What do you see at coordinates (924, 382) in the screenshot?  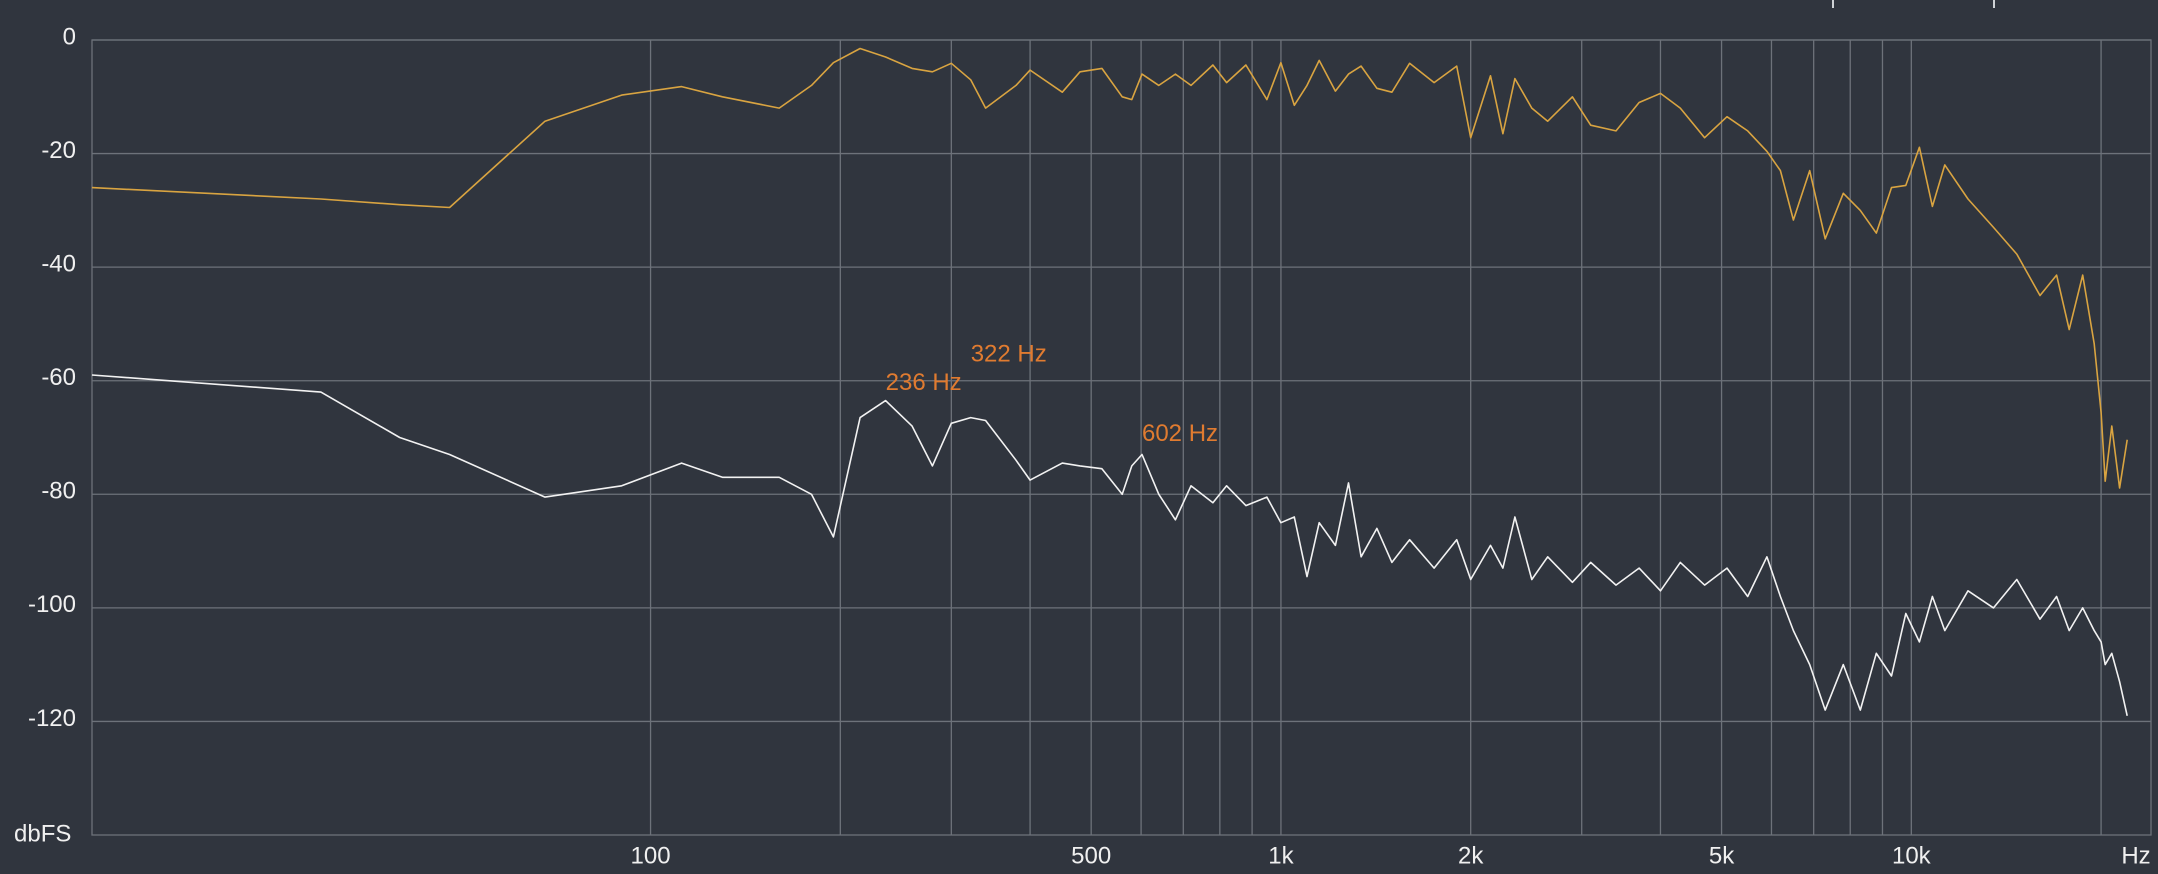 I see `peak-annotation: 236 Hz` at bounding box center [924, 382].